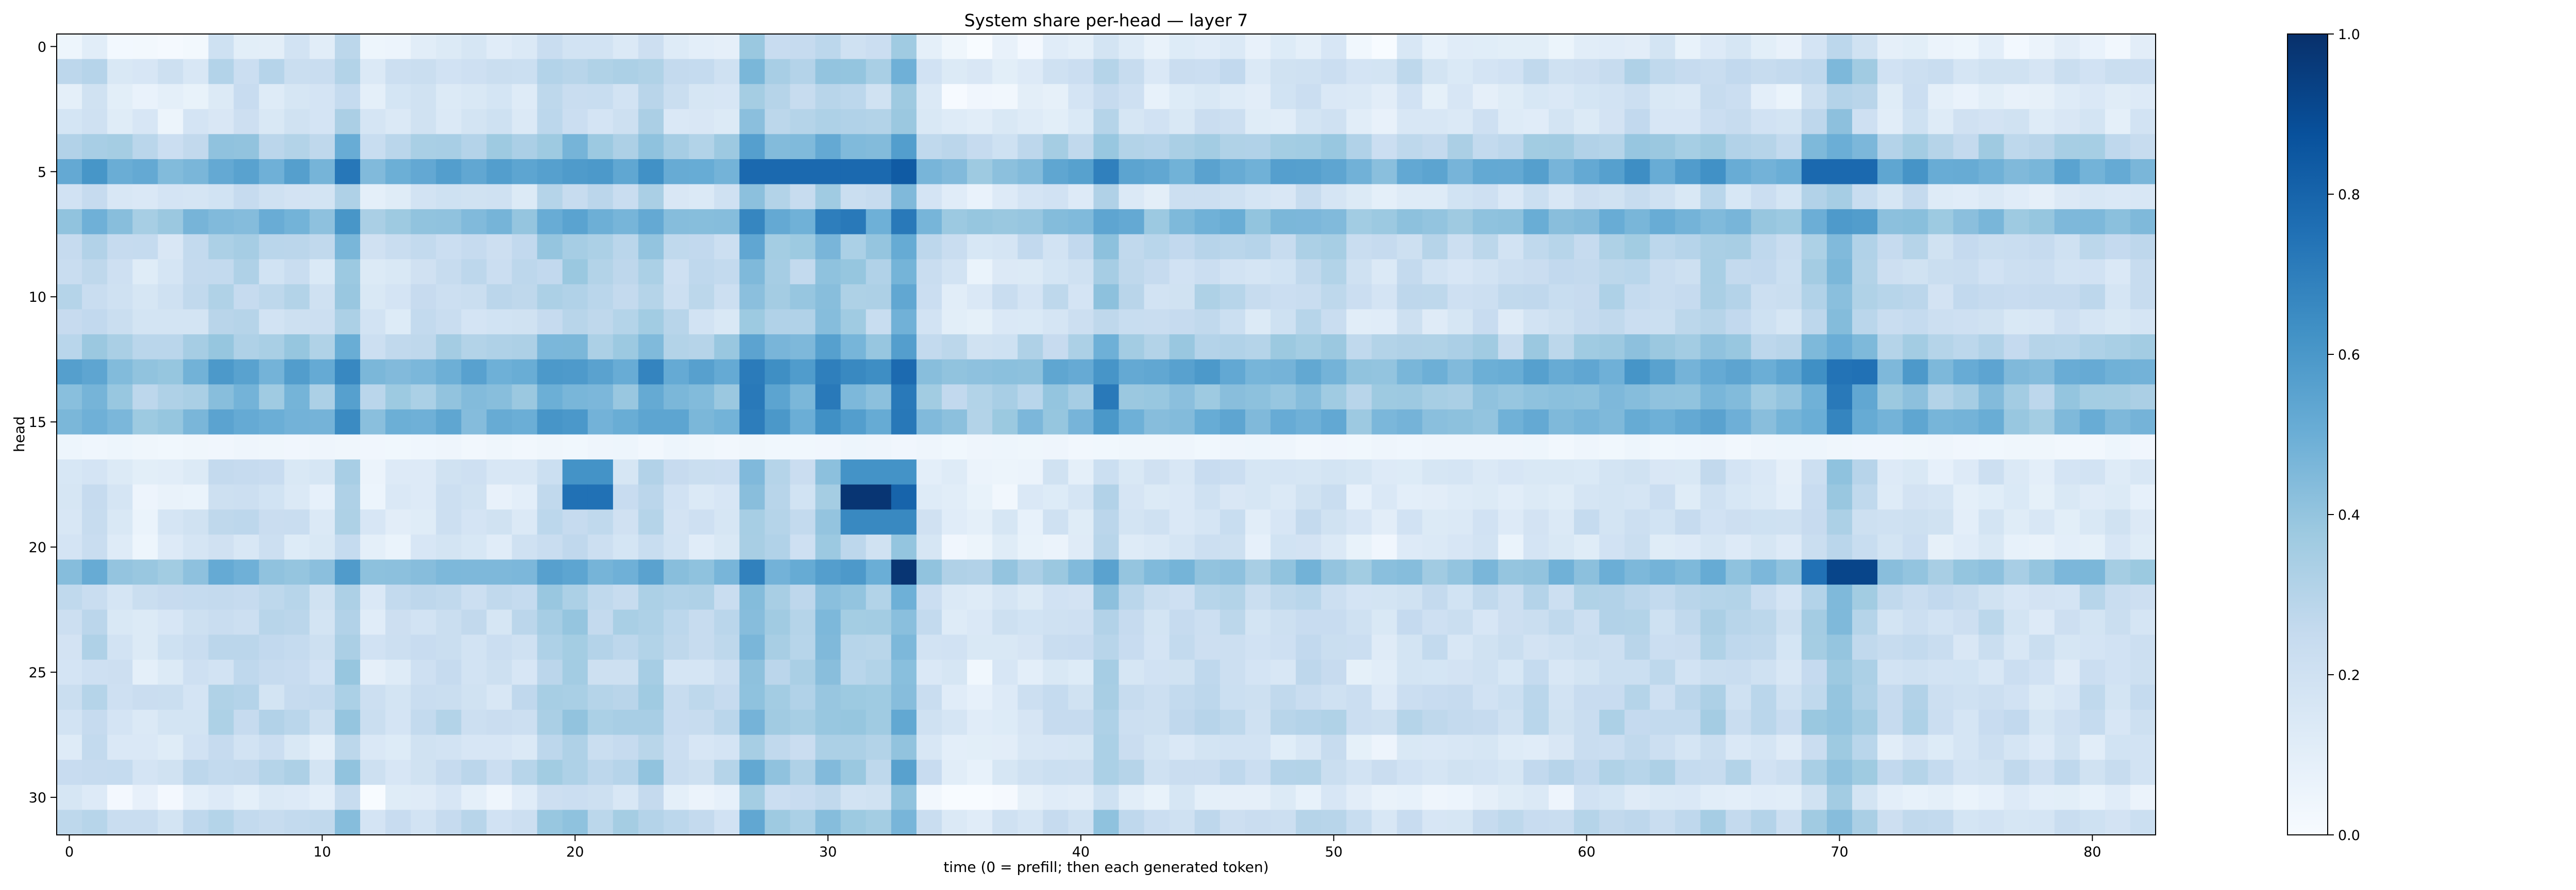  Describe the element at coordinates (2349, 195) in the screenshot. I see `colorbar-tick-label: 0.8` at that location.